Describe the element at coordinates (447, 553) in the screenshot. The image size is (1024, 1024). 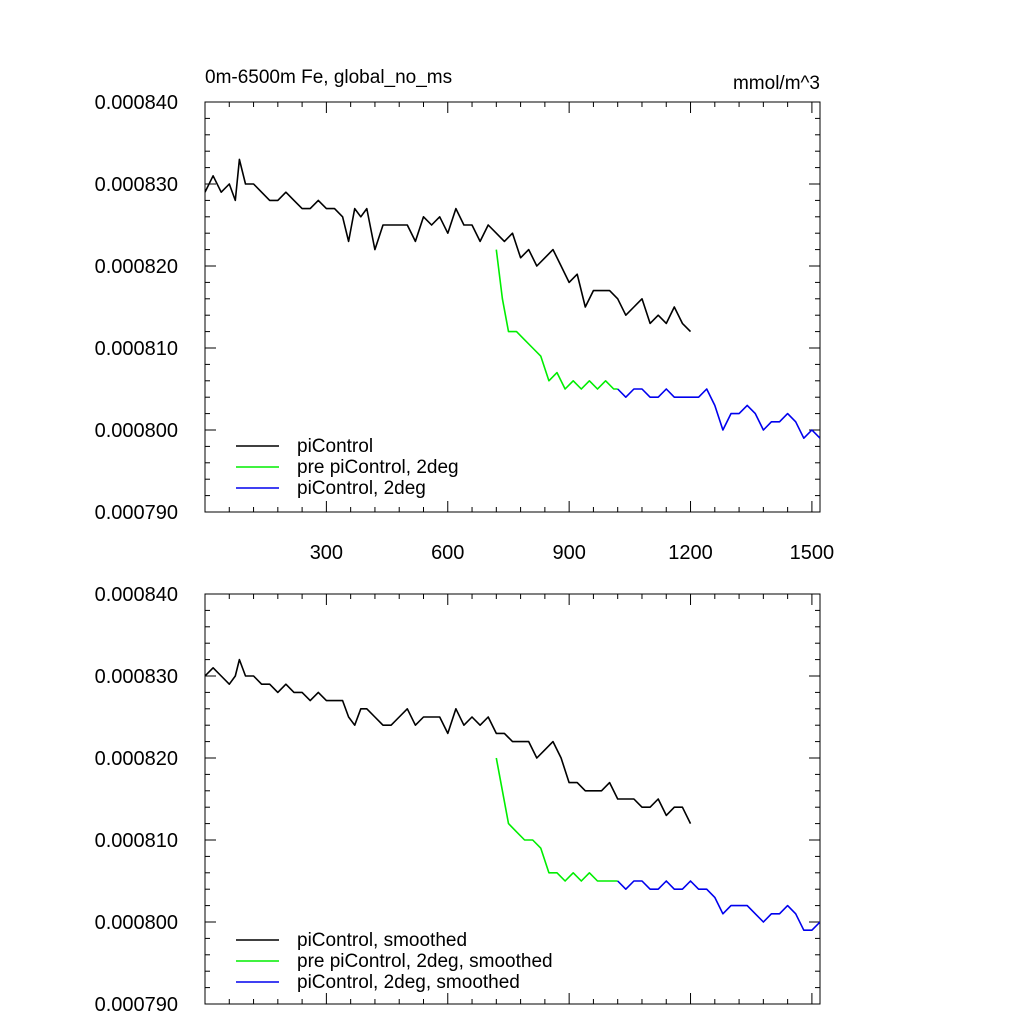
I see `x-tick-label: 600` at that location.